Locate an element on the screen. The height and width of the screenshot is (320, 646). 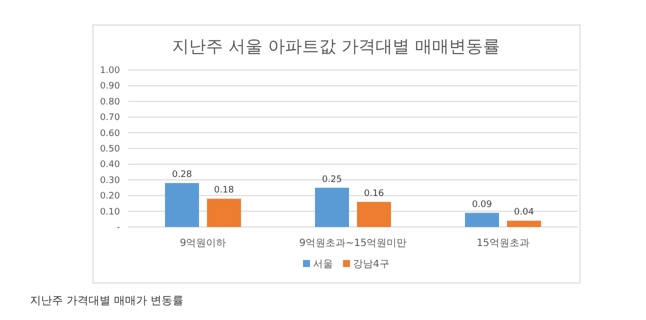
y-tick-label: 0.70 is located at coordinates (110, 118).